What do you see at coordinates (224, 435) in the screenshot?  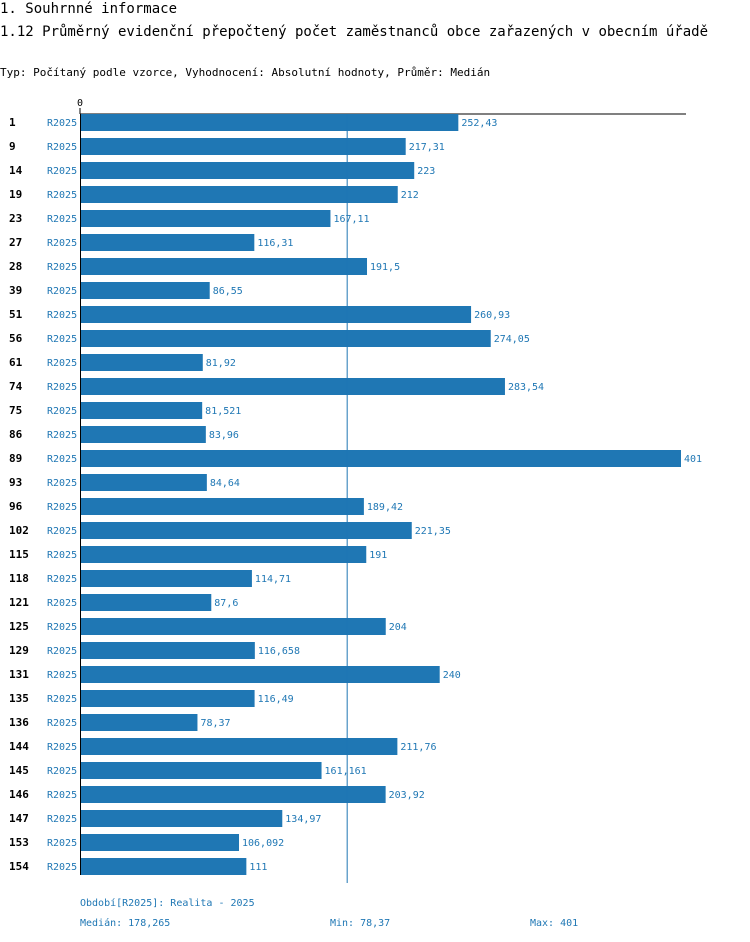 I see `value-label: 83,96` at bounding box center [224, 435].